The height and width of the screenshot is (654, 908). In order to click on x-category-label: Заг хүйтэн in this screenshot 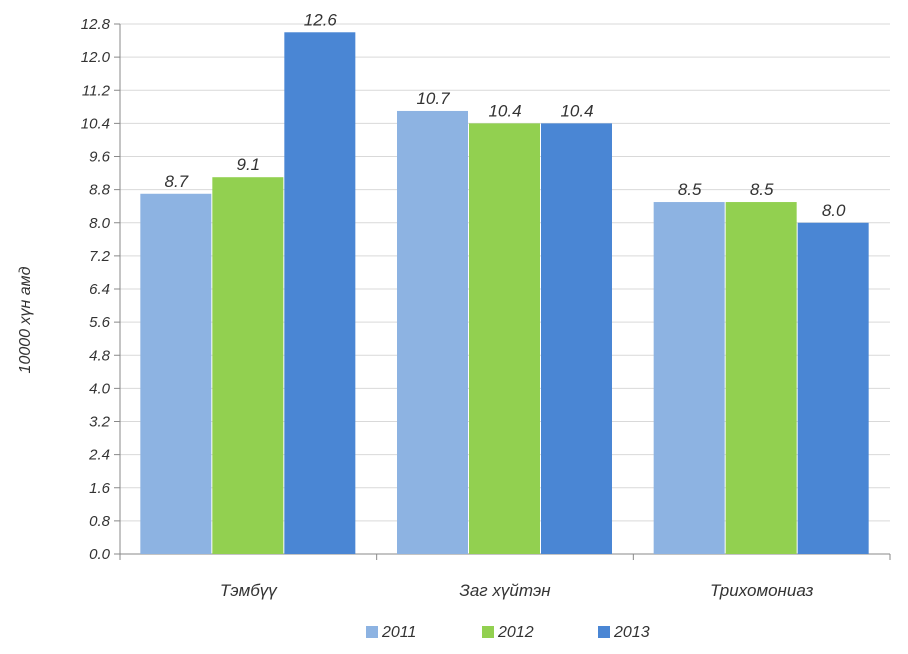, I will do `click(505, 590)`.